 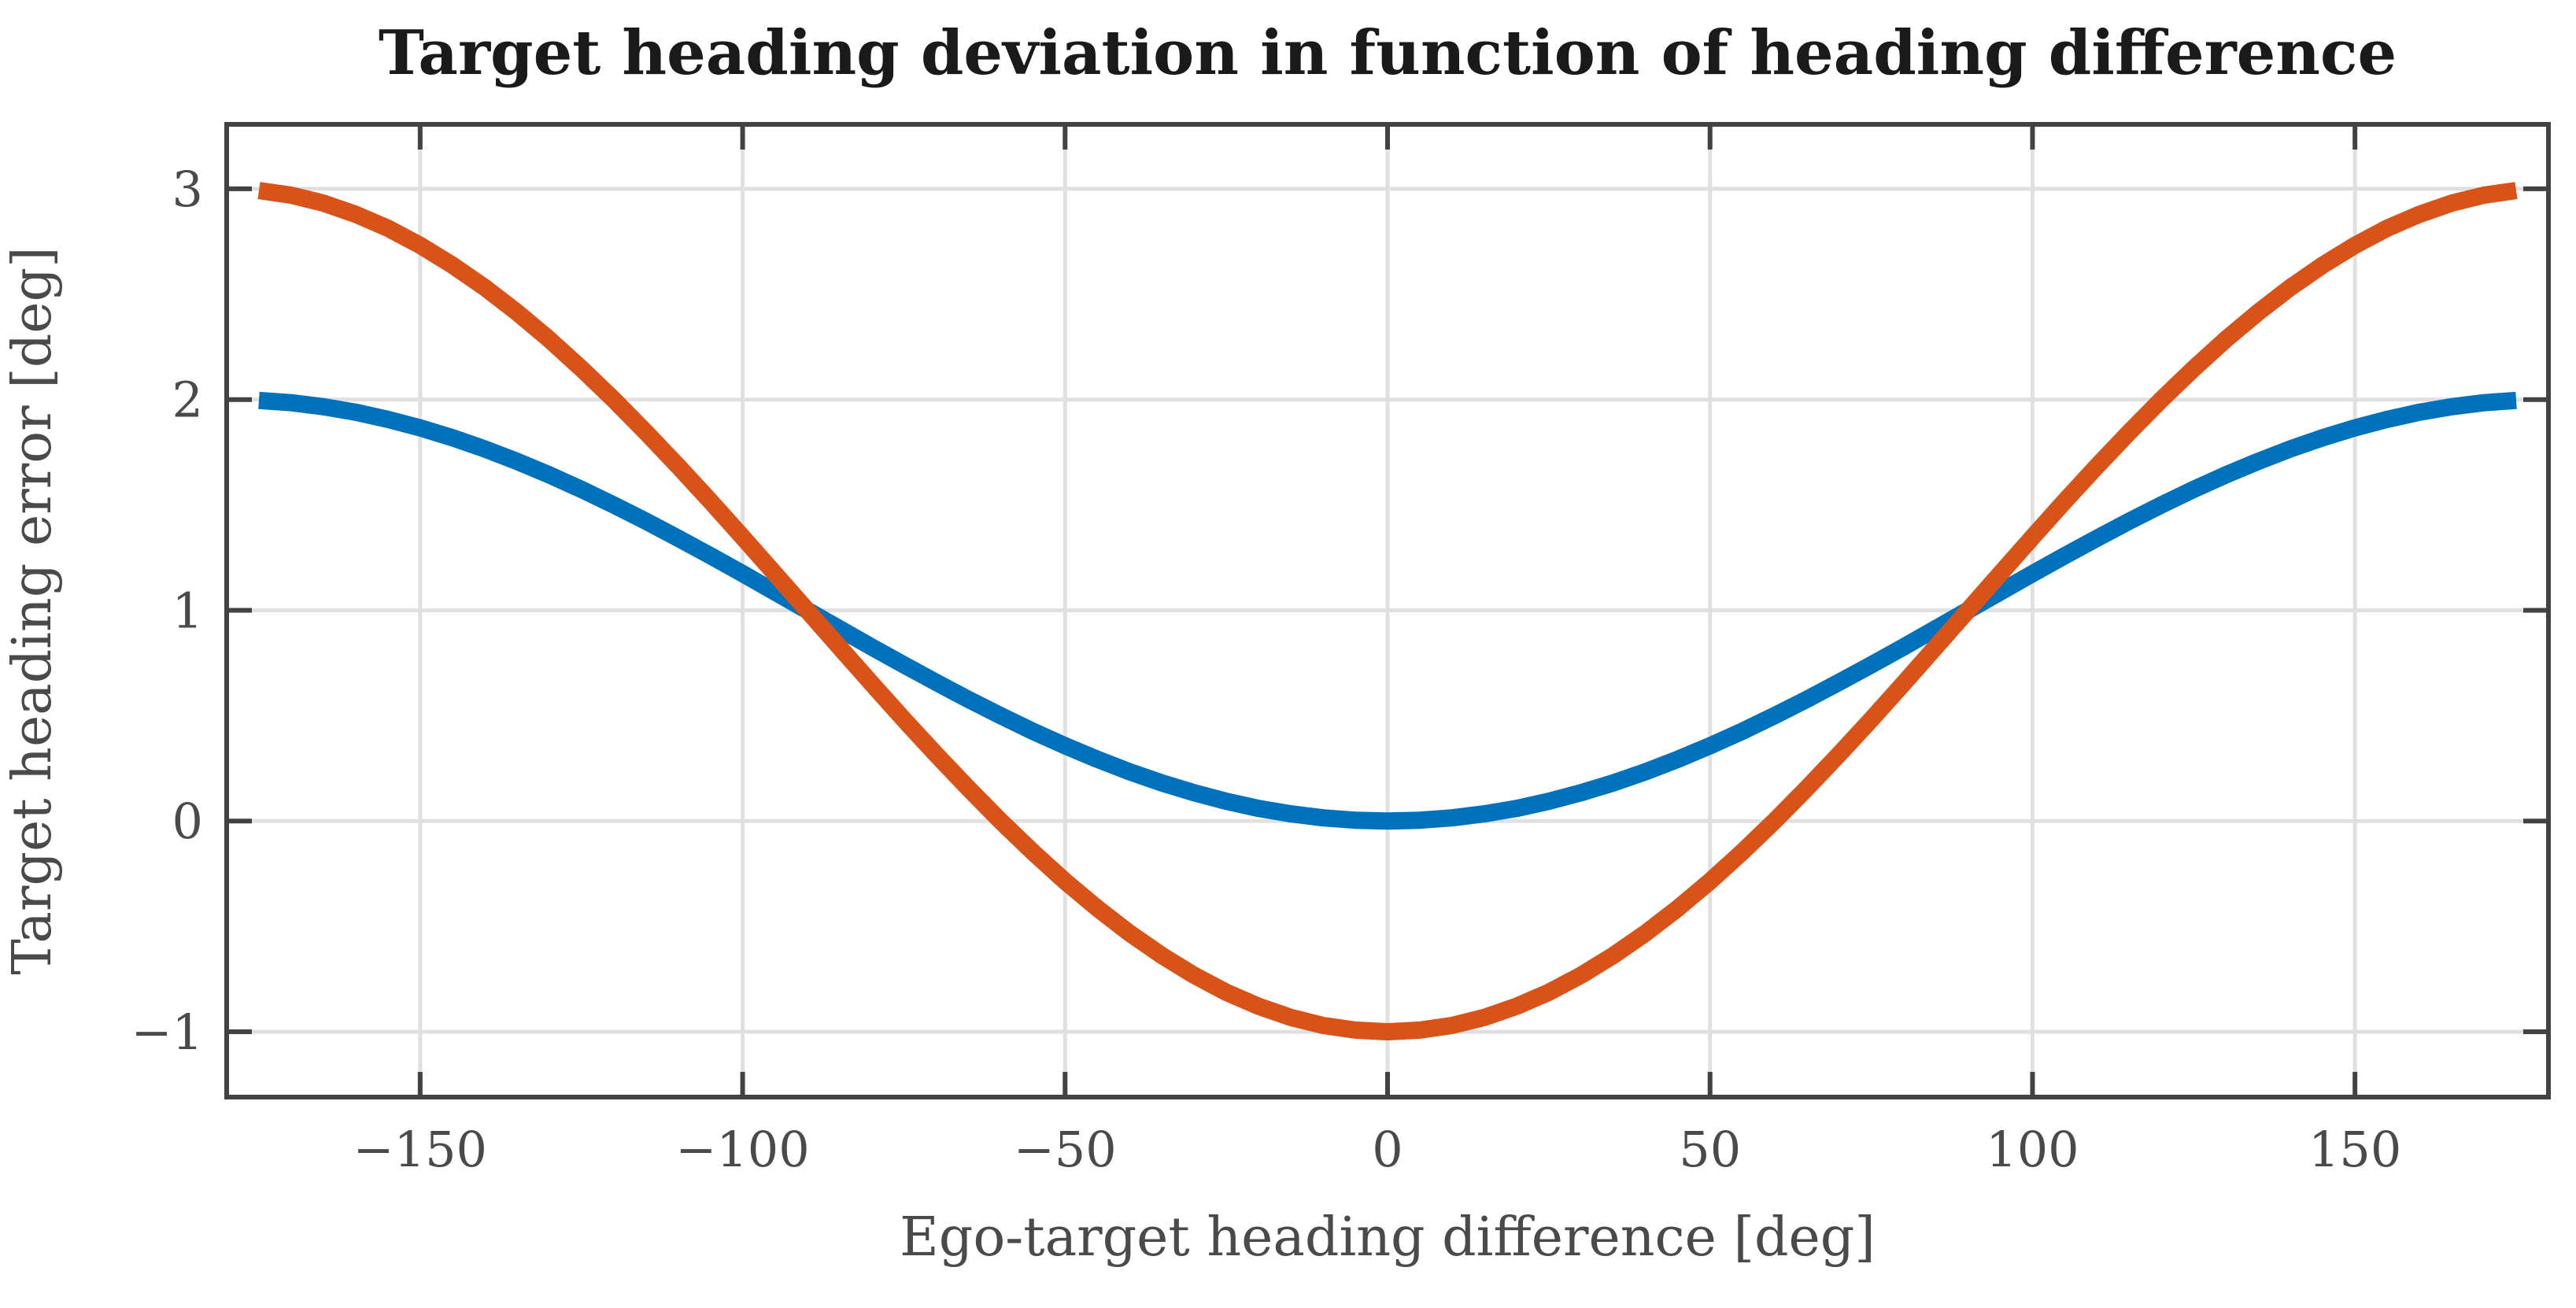 I want to click on x-tick-label: −100, so click(x=742, y=1149).